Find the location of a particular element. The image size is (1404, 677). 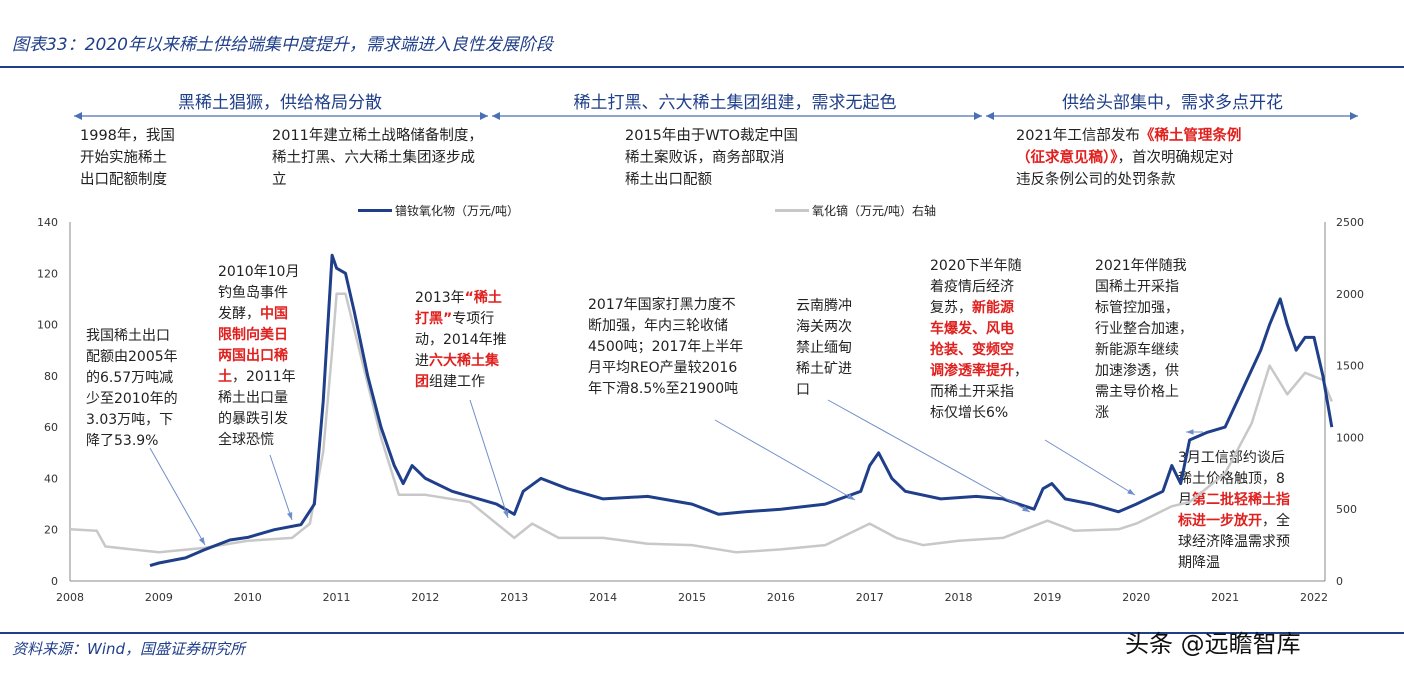

x-tick-label: 2008 is located at coordinates (70, 597).